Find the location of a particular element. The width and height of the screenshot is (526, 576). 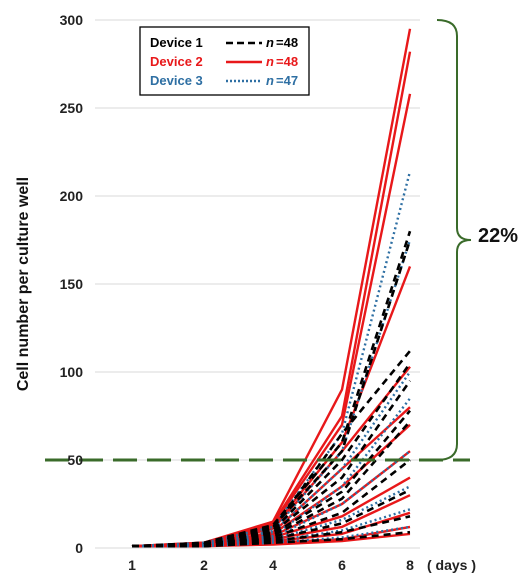

bracket-shape is located at coordinates (454, 240).